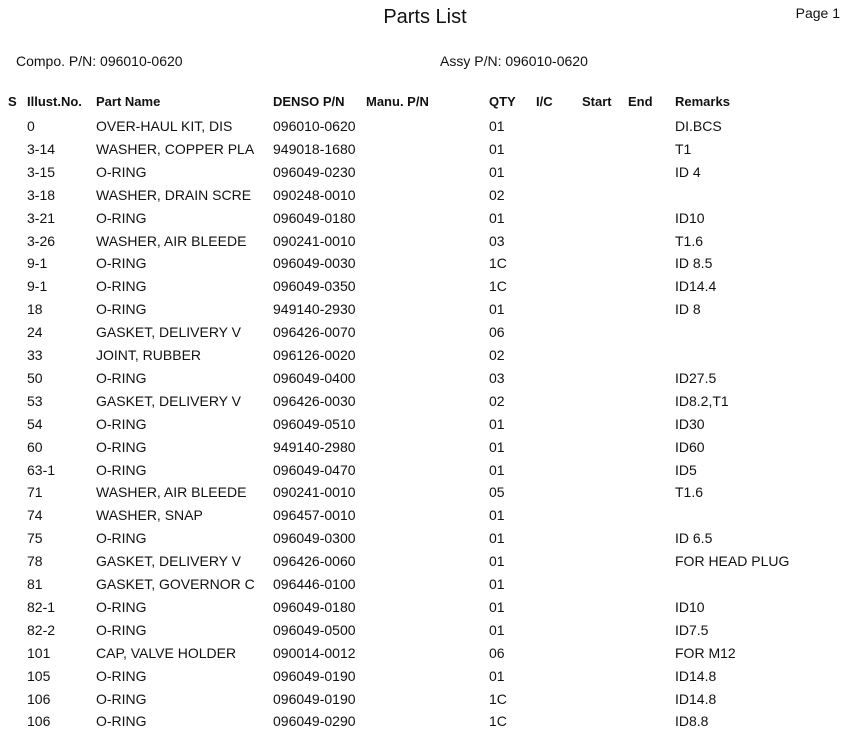  Describe the element at coordinates (314, 286) in the screenshot. I see `cell-denso-pn: 096049-0350` at that location.